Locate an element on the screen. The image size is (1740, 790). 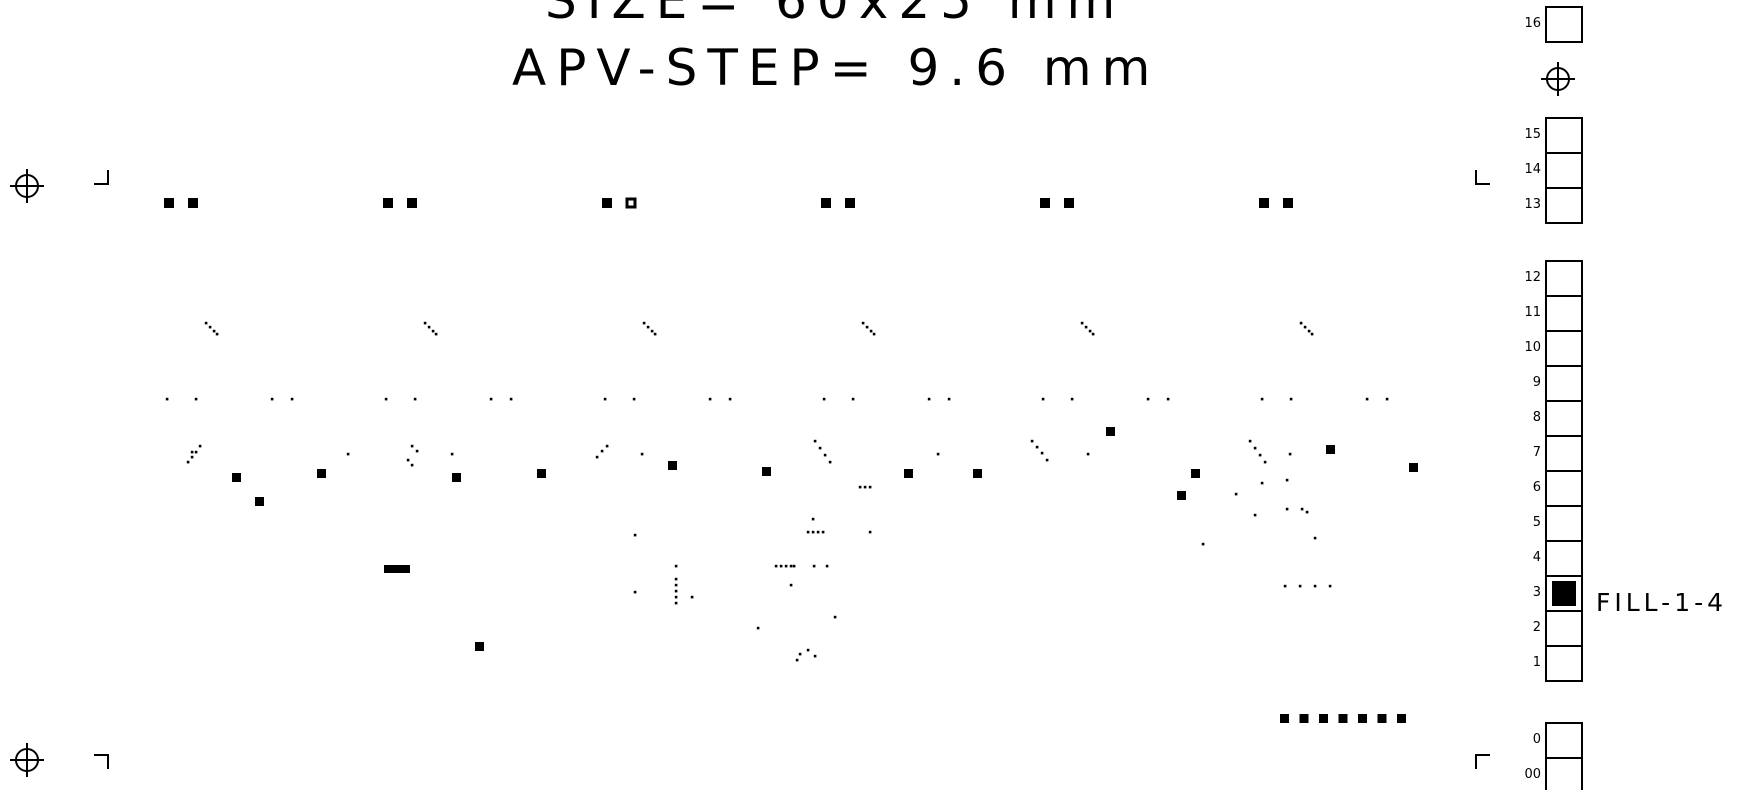
ladder-level-label: 11 is located at coordinates (1532, 312).